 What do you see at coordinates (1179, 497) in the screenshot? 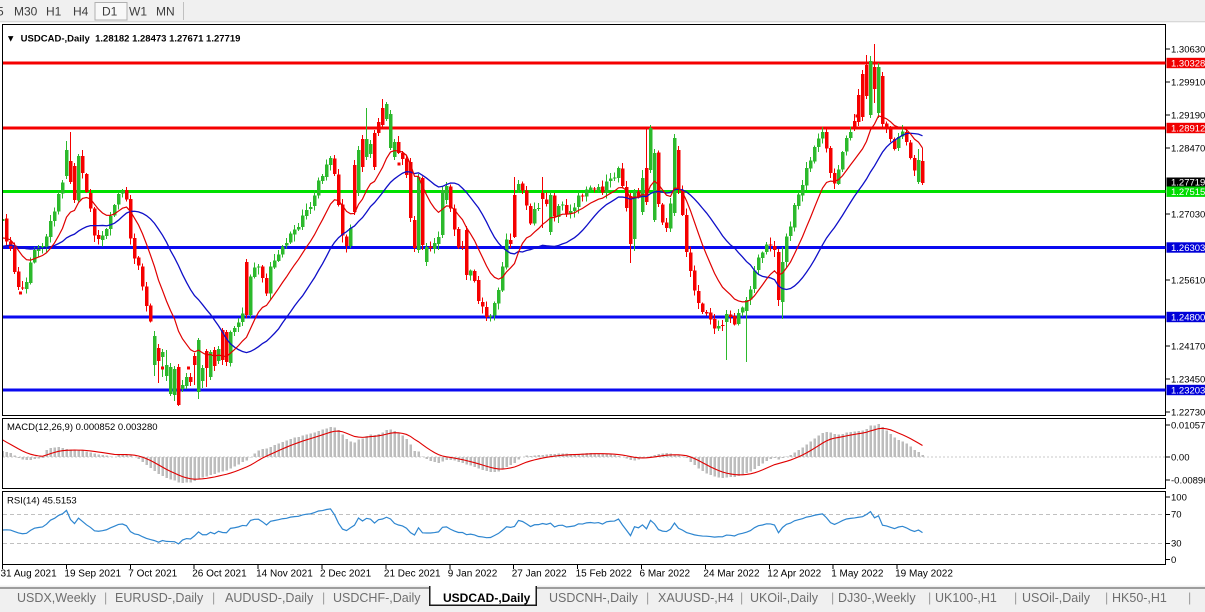
I see `svg-text: 100` at bounding box center [1179, 497].